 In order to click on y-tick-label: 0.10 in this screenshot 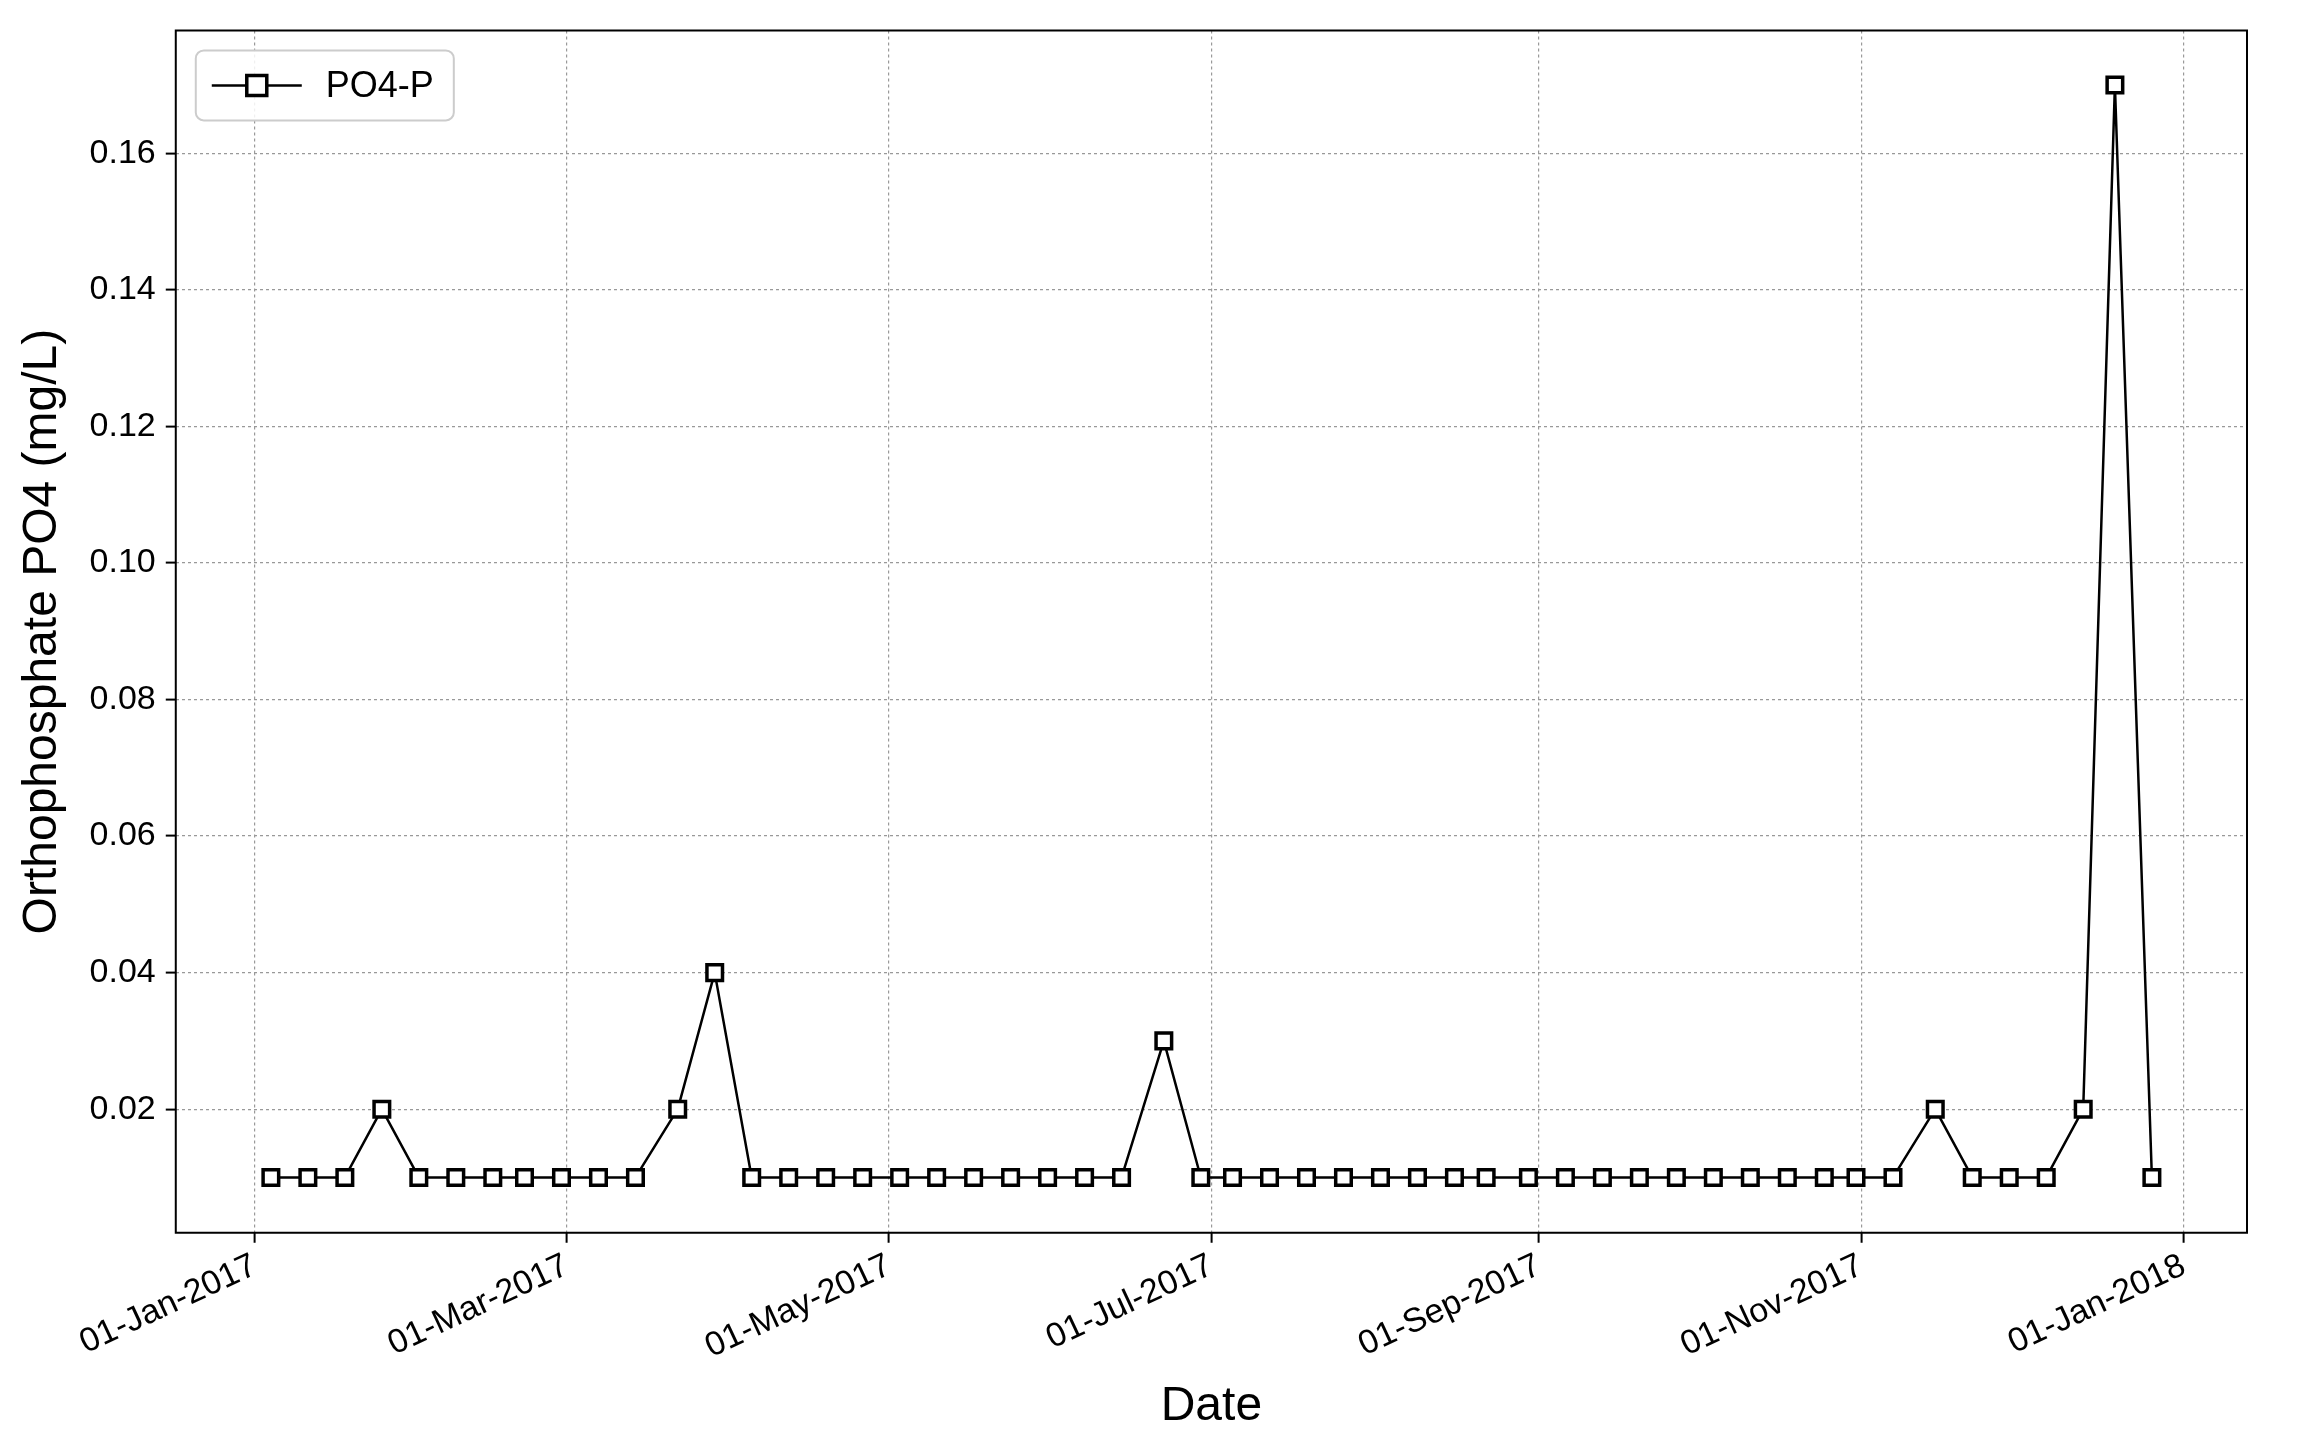, I will do `click(122, 560)`.